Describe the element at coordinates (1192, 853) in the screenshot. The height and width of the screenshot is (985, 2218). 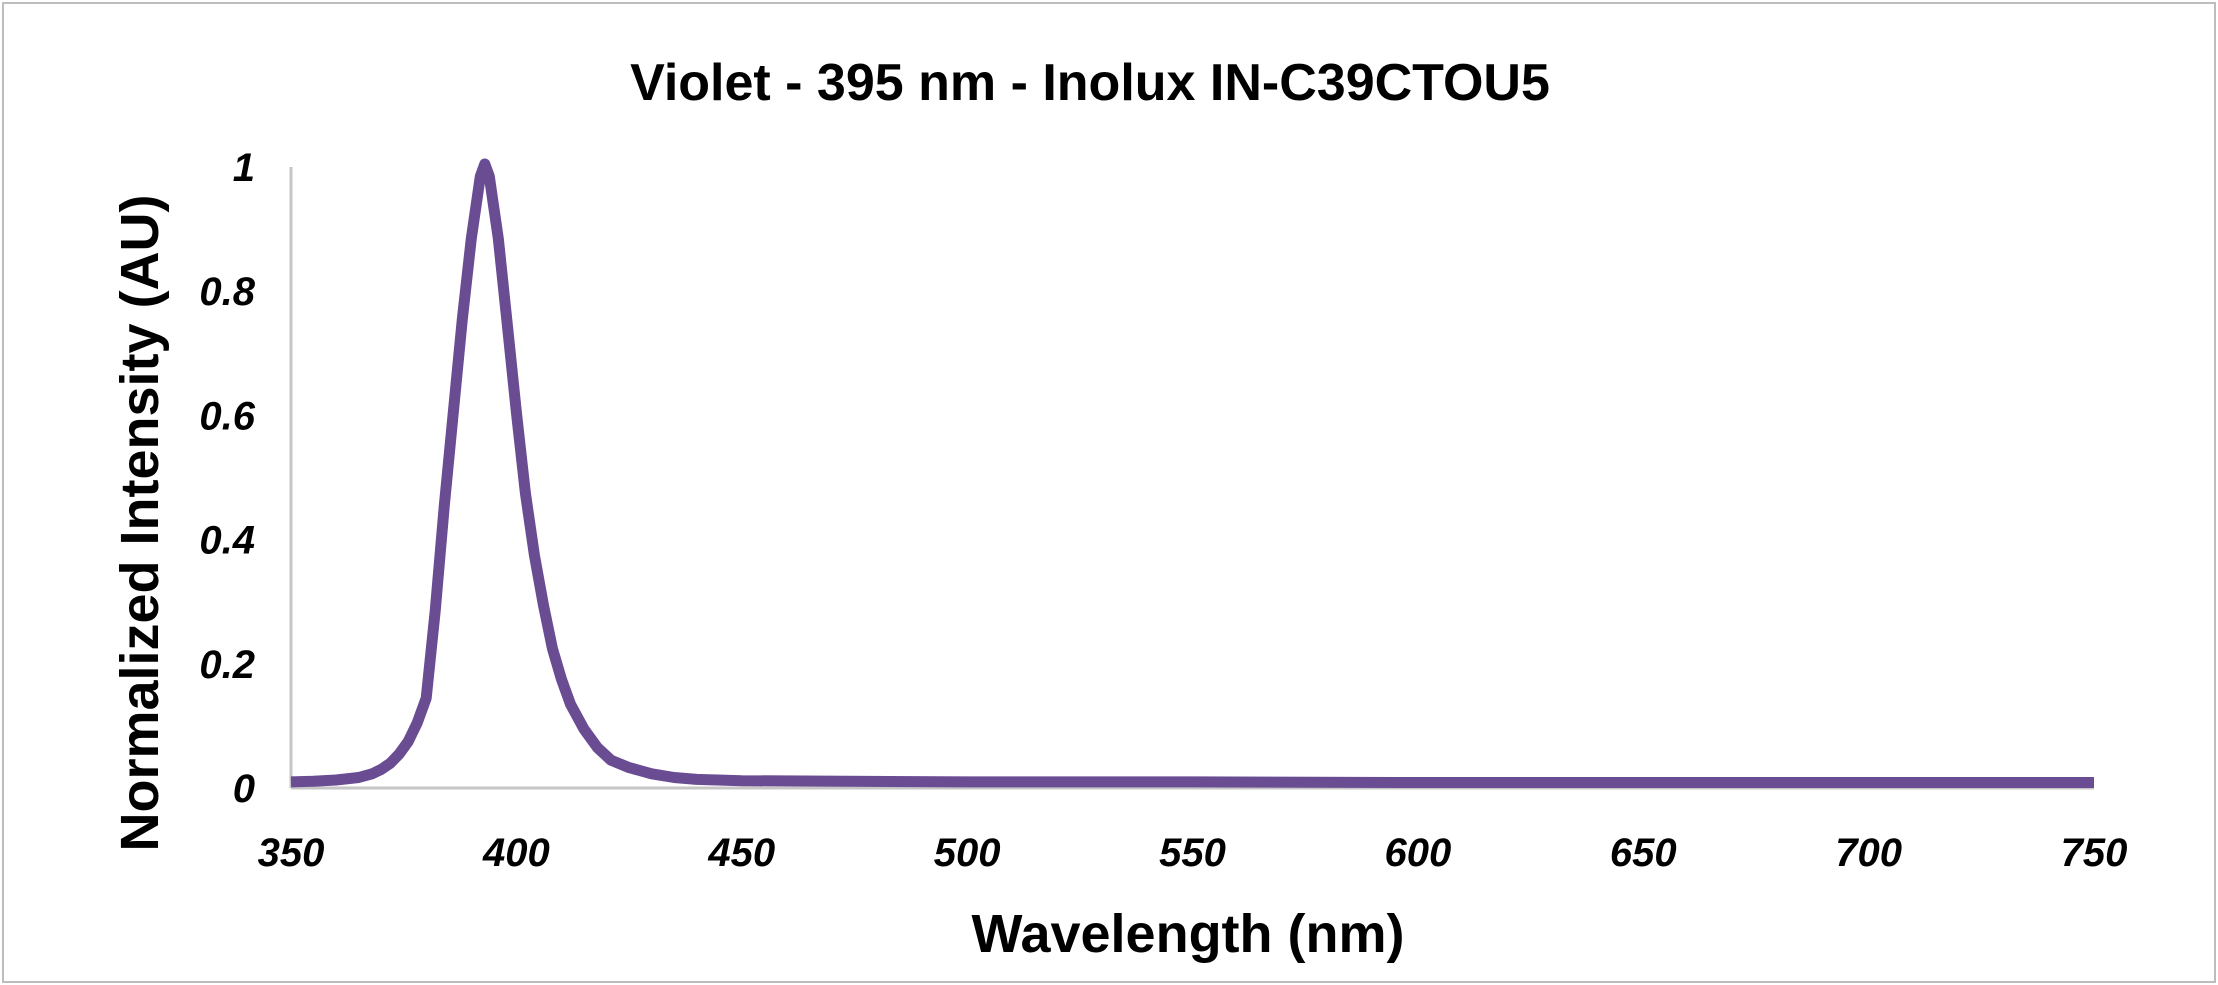
I see `x-tick-label: 550` at that location.